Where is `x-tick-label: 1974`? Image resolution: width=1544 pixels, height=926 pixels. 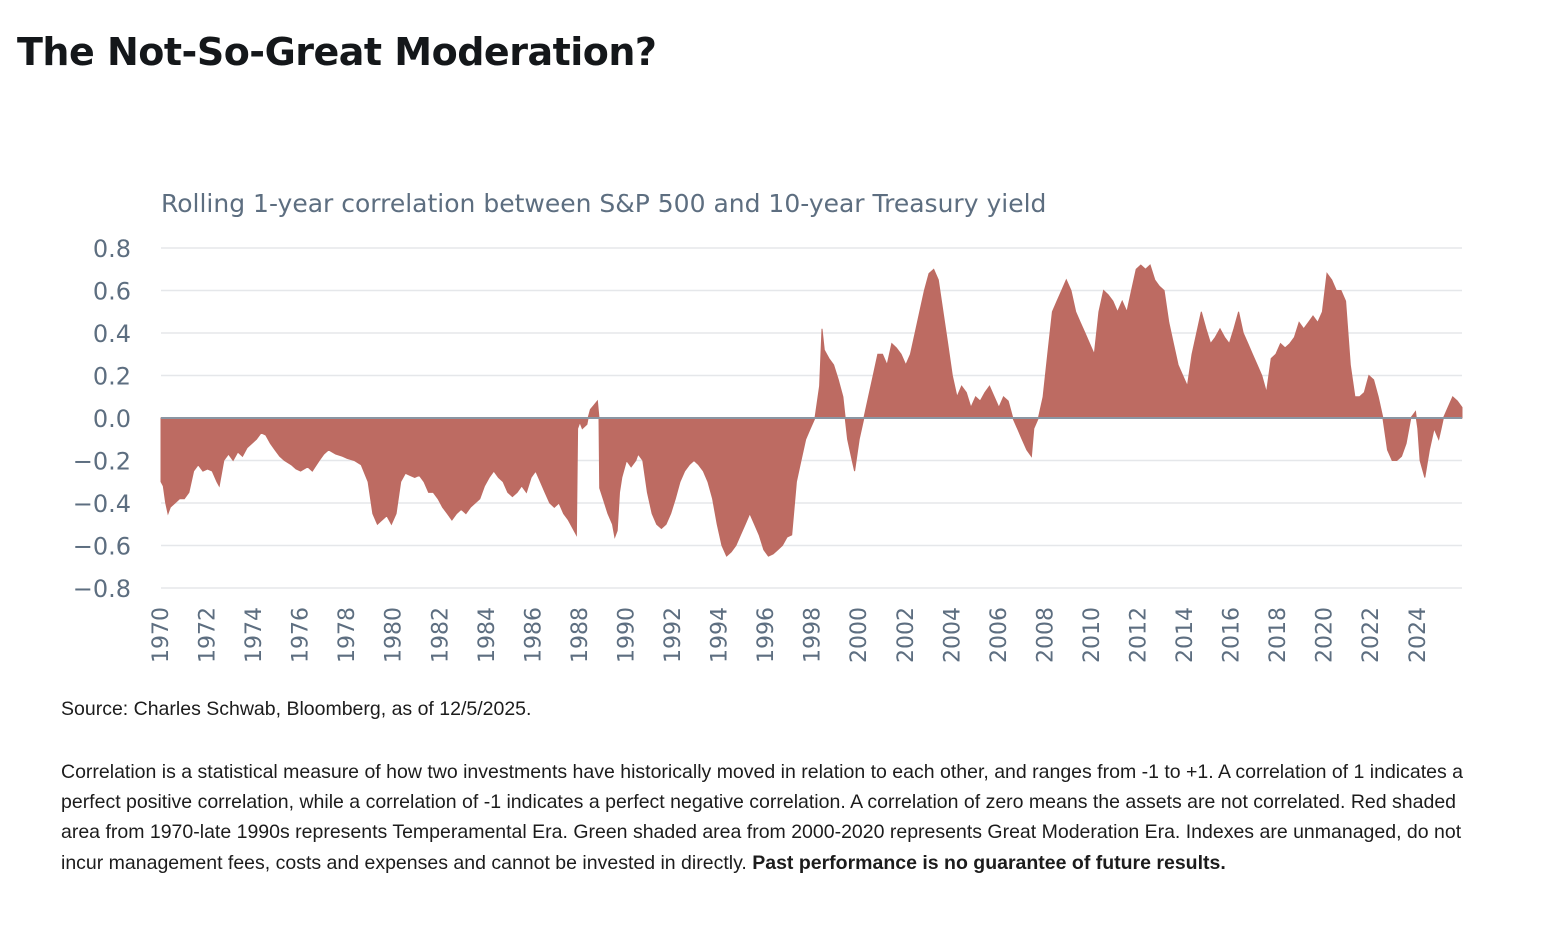
x-tick-label: 1974 is located at coordinates (254, 635).